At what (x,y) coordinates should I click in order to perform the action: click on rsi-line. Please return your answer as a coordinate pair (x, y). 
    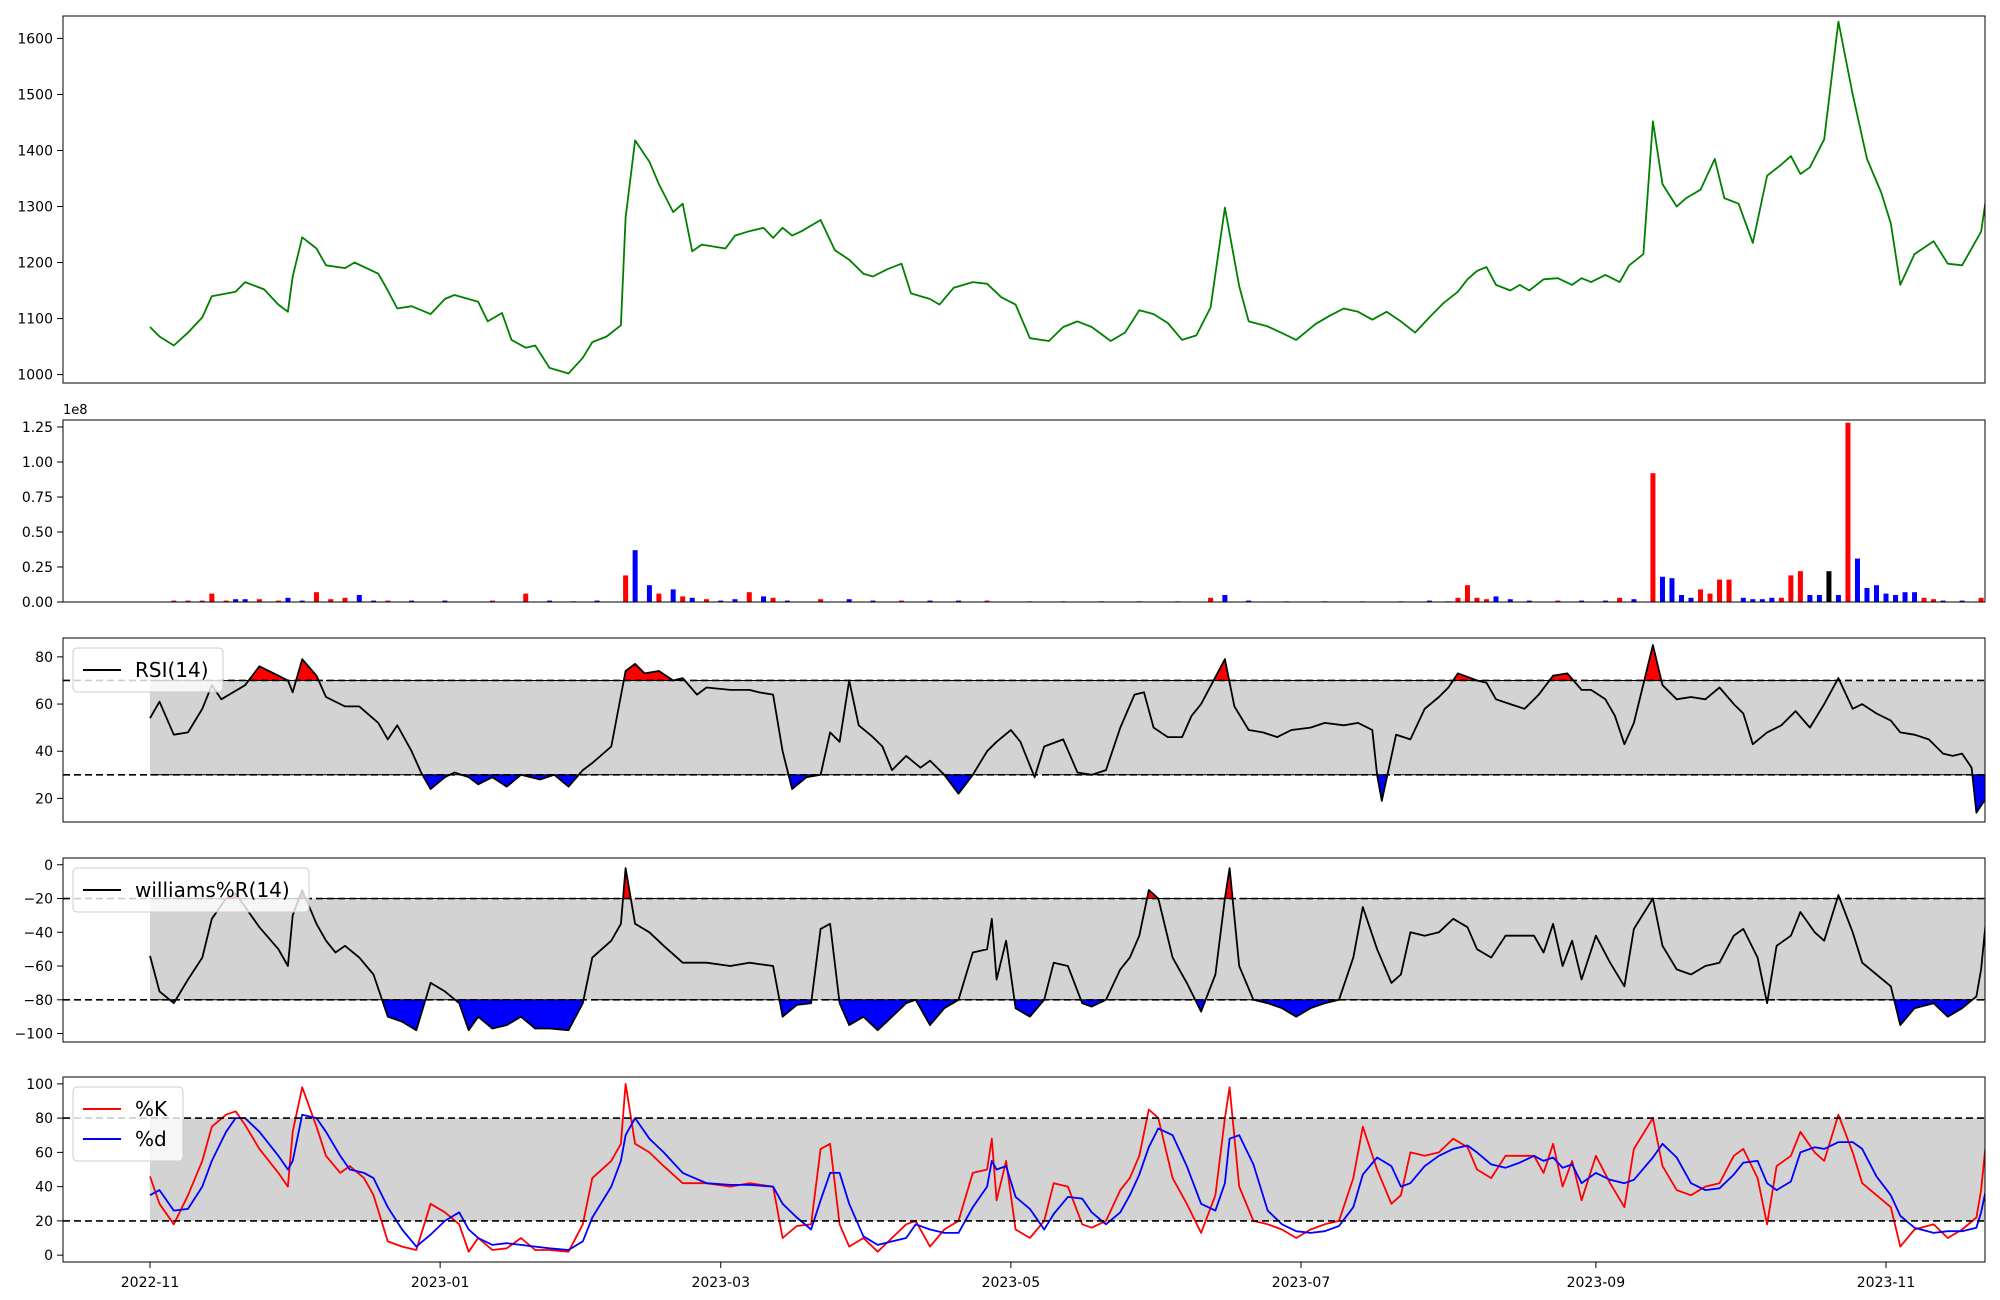
    Looking at the image, I should click on (1067, 729).